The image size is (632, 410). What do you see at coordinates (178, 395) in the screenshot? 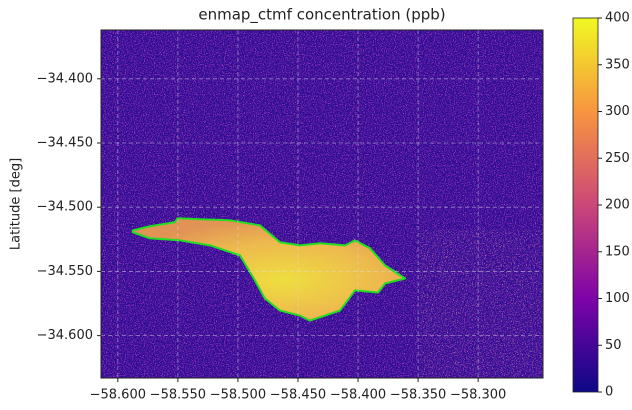
I see `x-tick-label: −58.550` at bounding box center [178, 395].